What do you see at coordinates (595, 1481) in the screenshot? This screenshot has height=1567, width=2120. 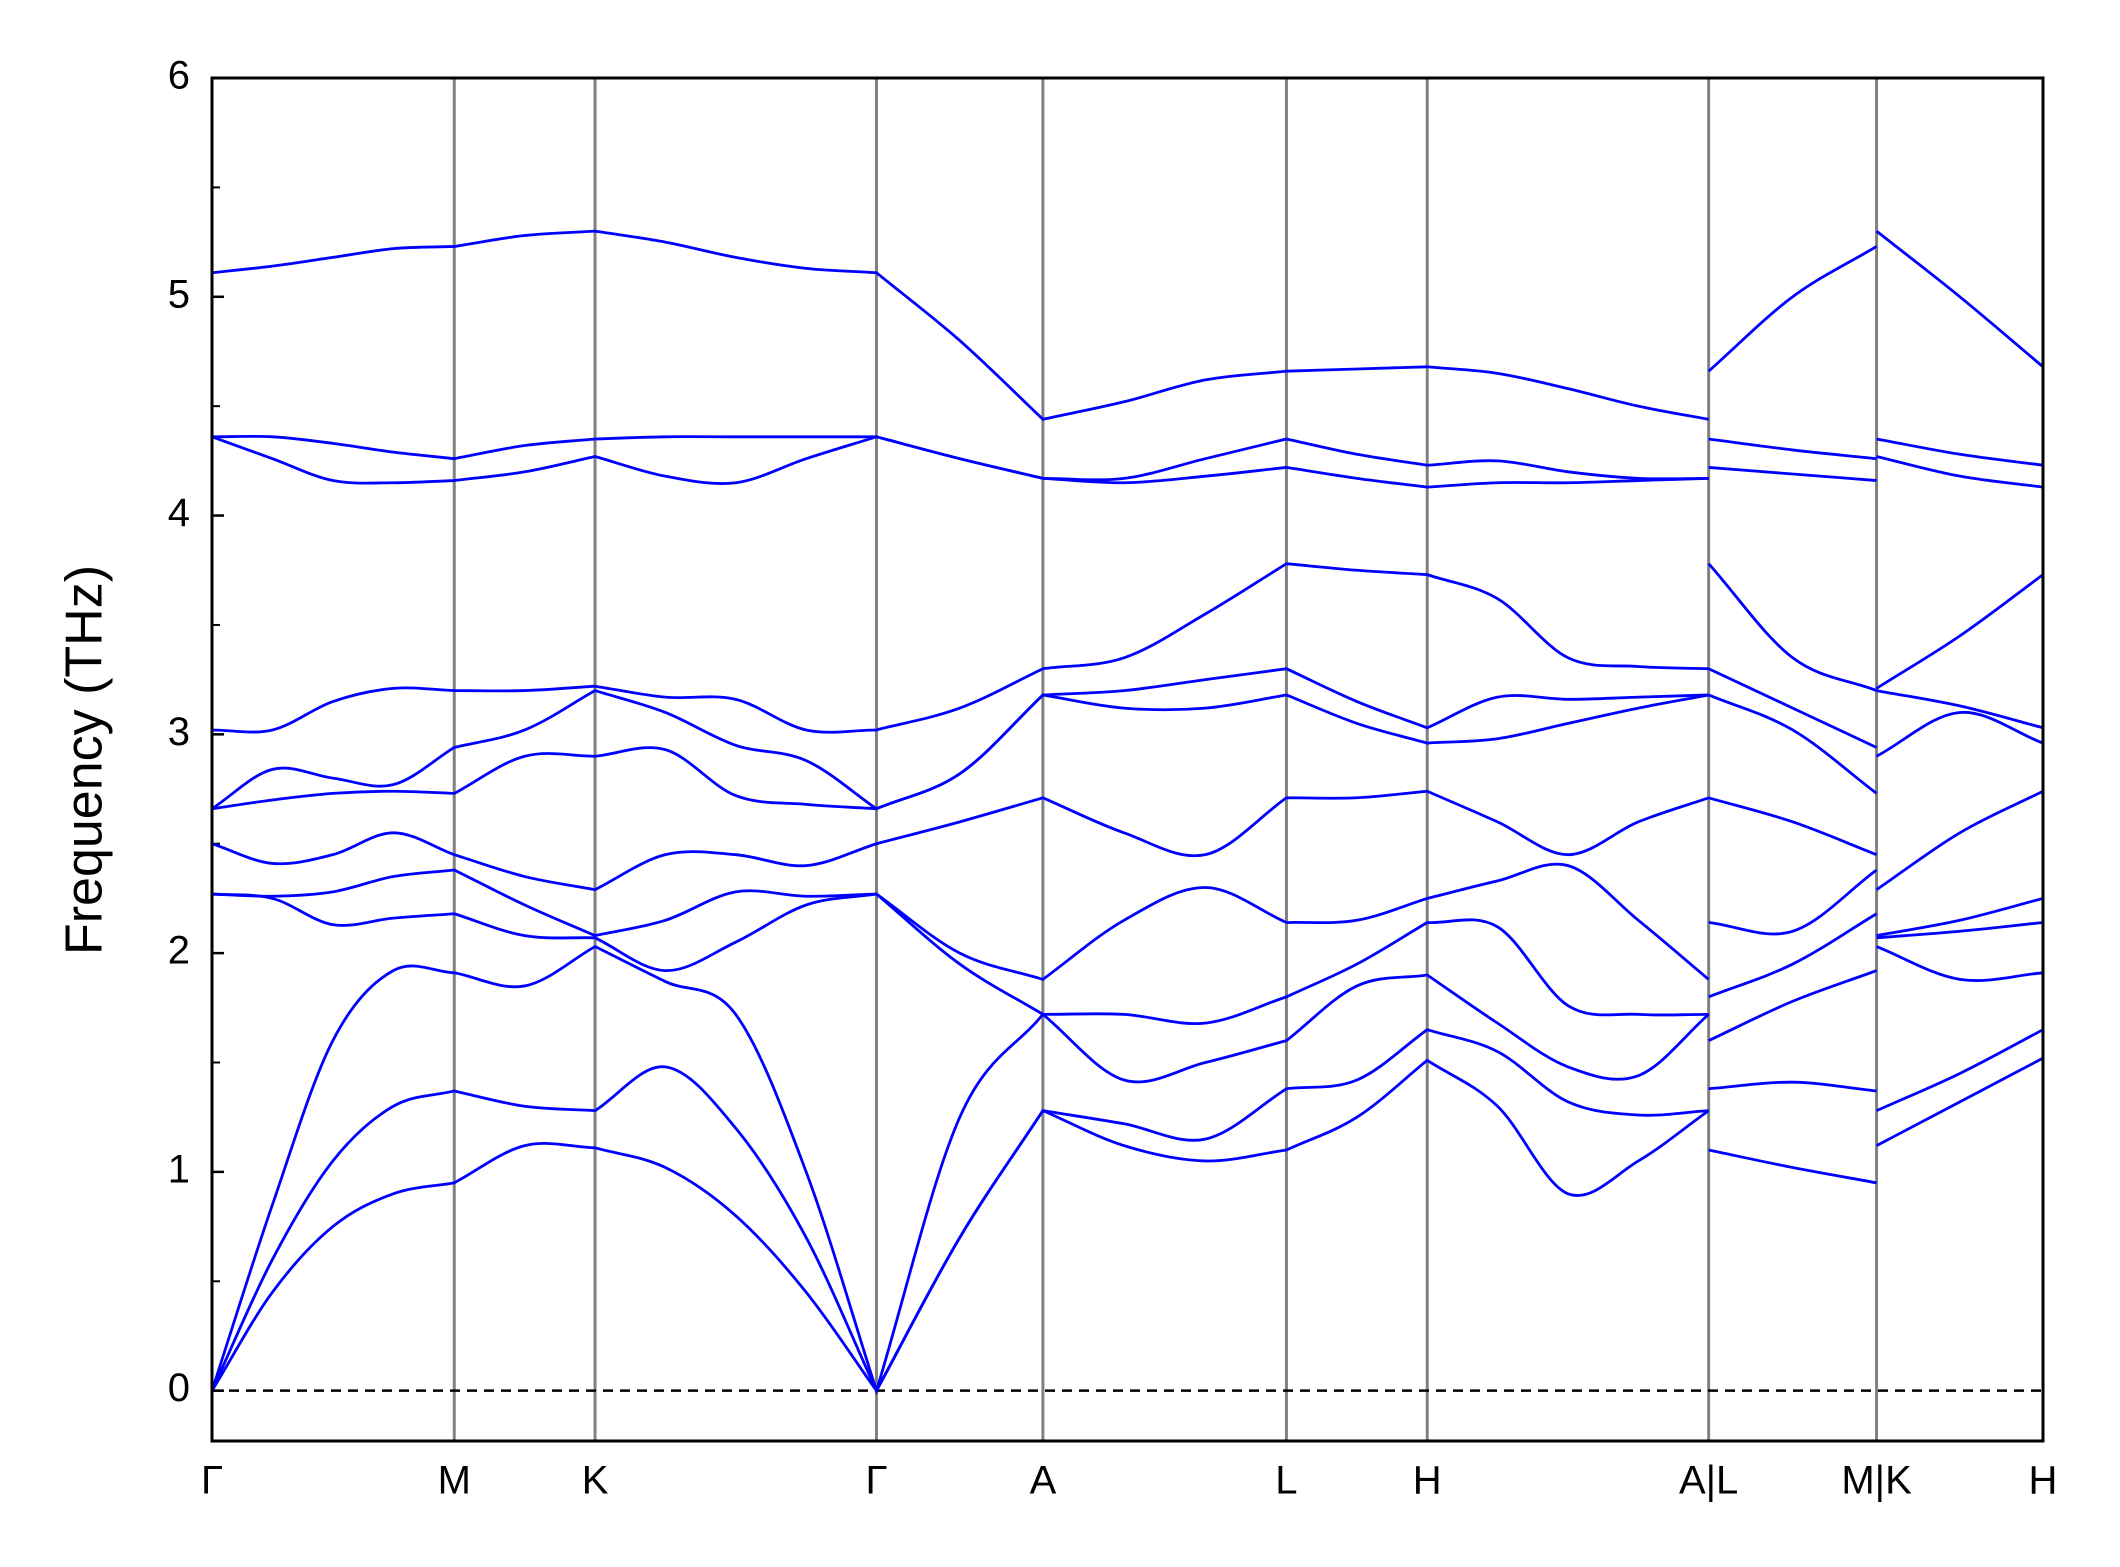 I see `x-tick-label: K` at bounding box center [595, 1481].